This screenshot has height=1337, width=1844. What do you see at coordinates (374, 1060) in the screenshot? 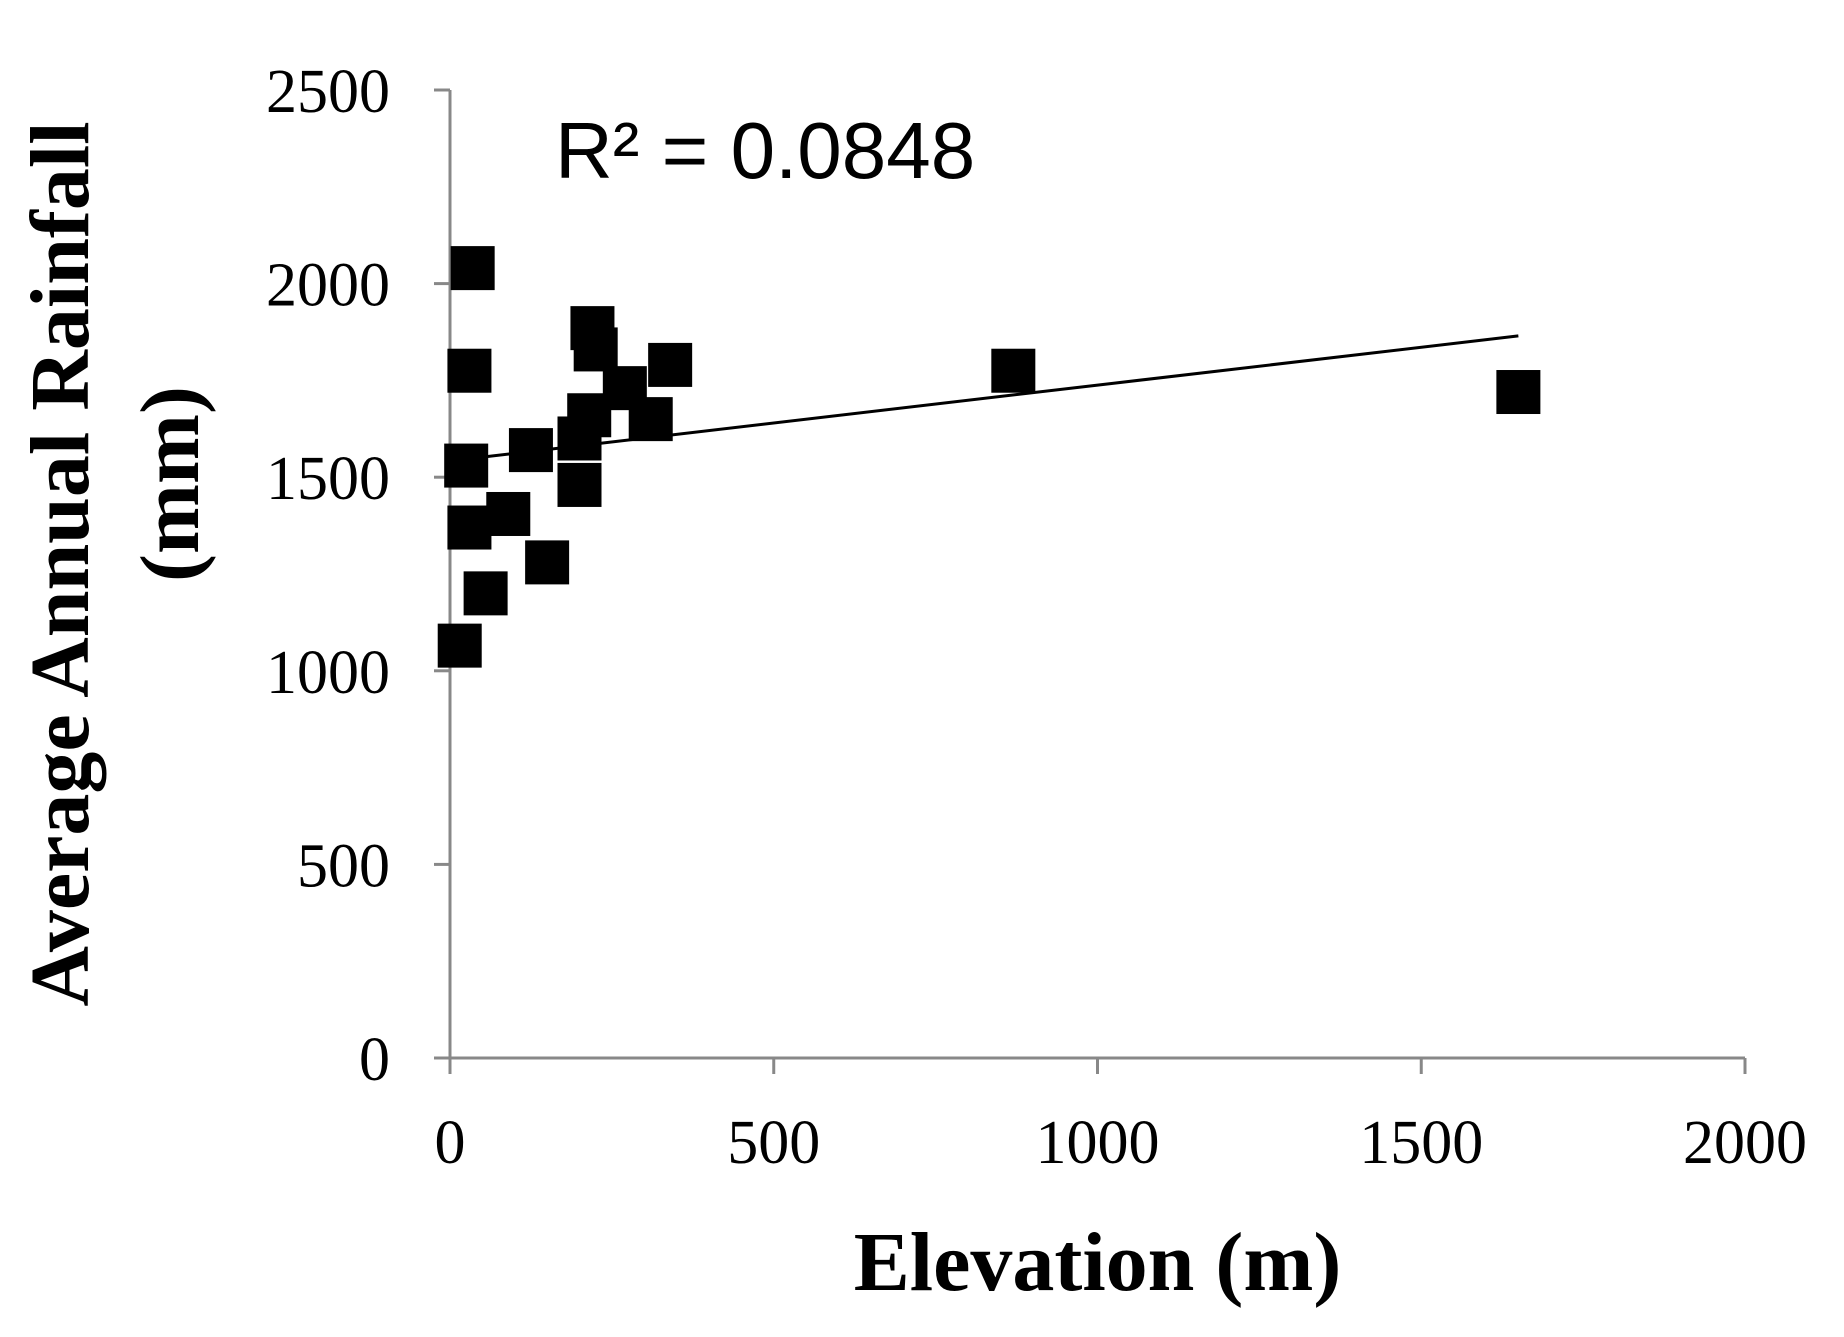
I see `y-tick-label: 0` at bounding box center [374, 1060].